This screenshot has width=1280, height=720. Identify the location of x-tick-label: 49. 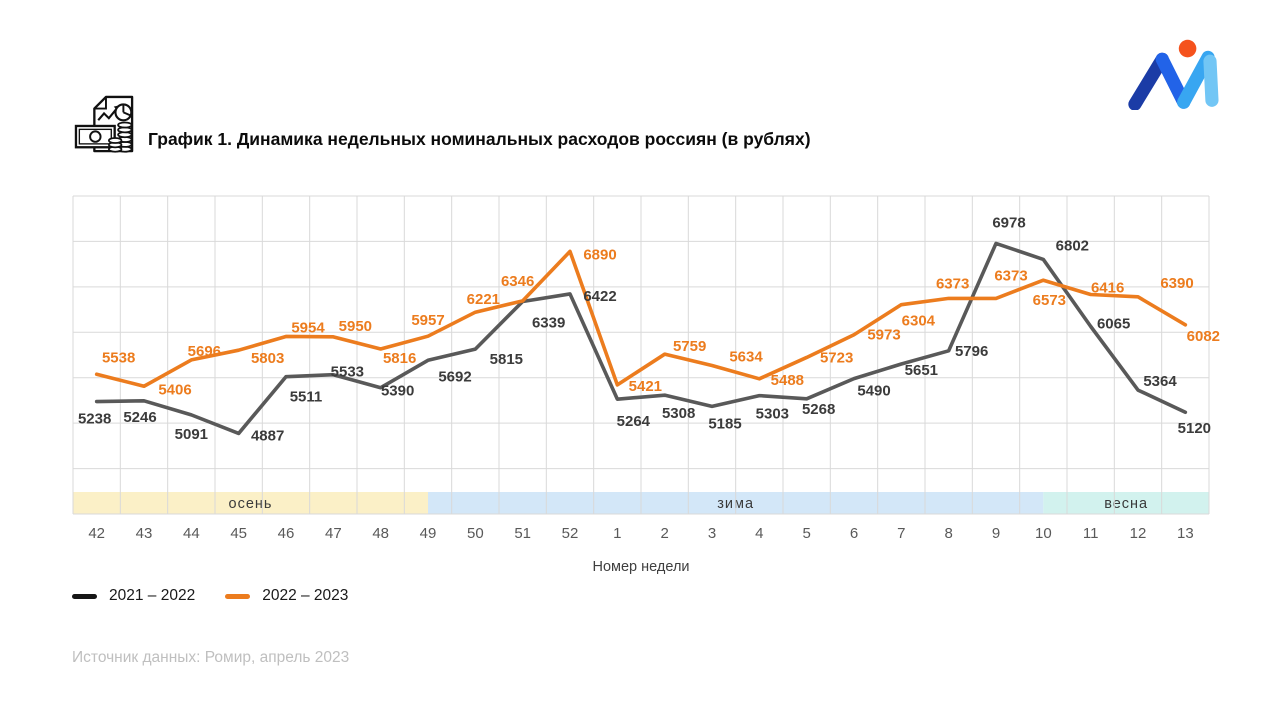
(428, 533).